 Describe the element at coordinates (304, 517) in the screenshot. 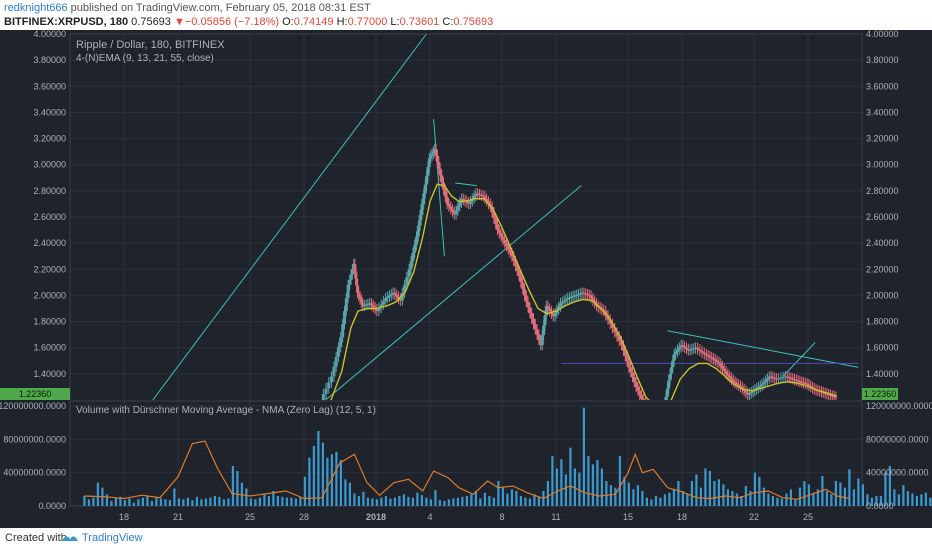

I see `time-tick-label: 28` at that location.